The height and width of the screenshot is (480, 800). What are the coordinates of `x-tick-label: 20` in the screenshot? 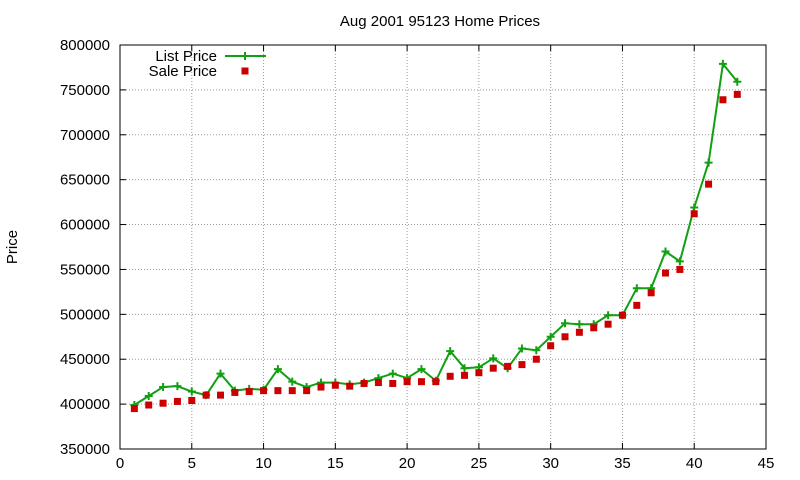 It's located at (407, 463).